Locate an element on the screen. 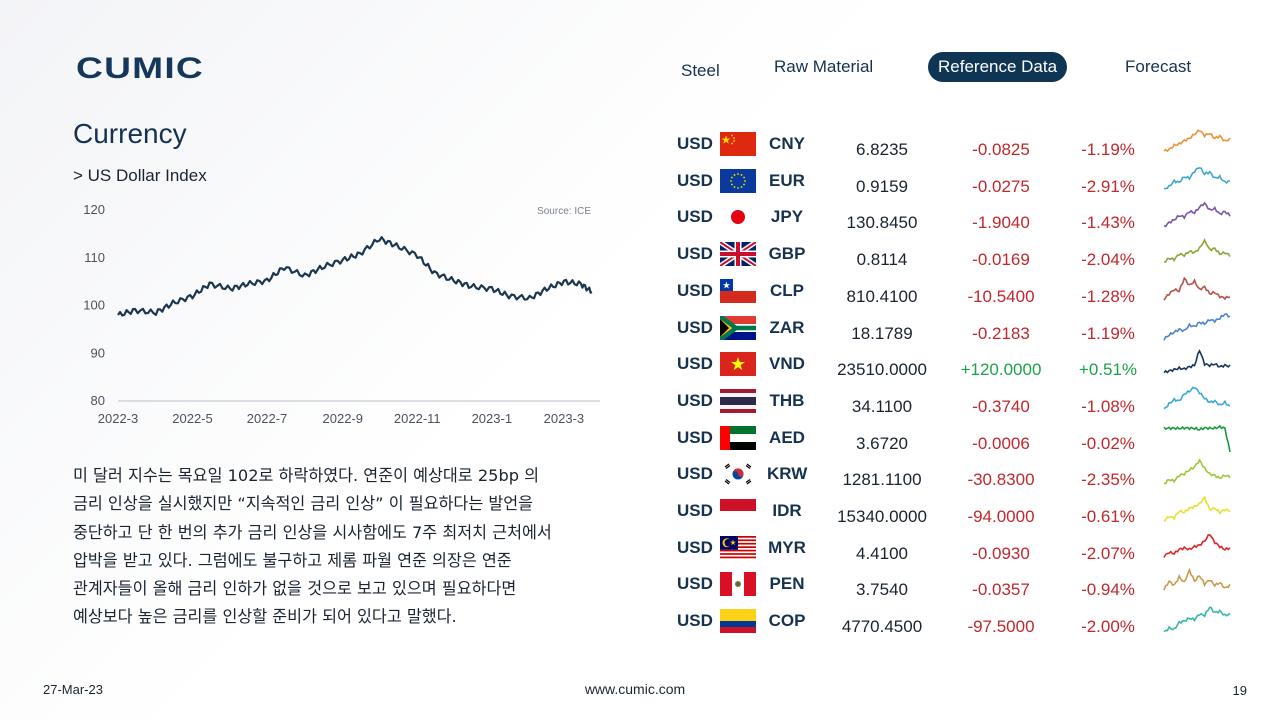 The image size is (1280, 720). quote-currency: AED is located at coordinates (787, 437).